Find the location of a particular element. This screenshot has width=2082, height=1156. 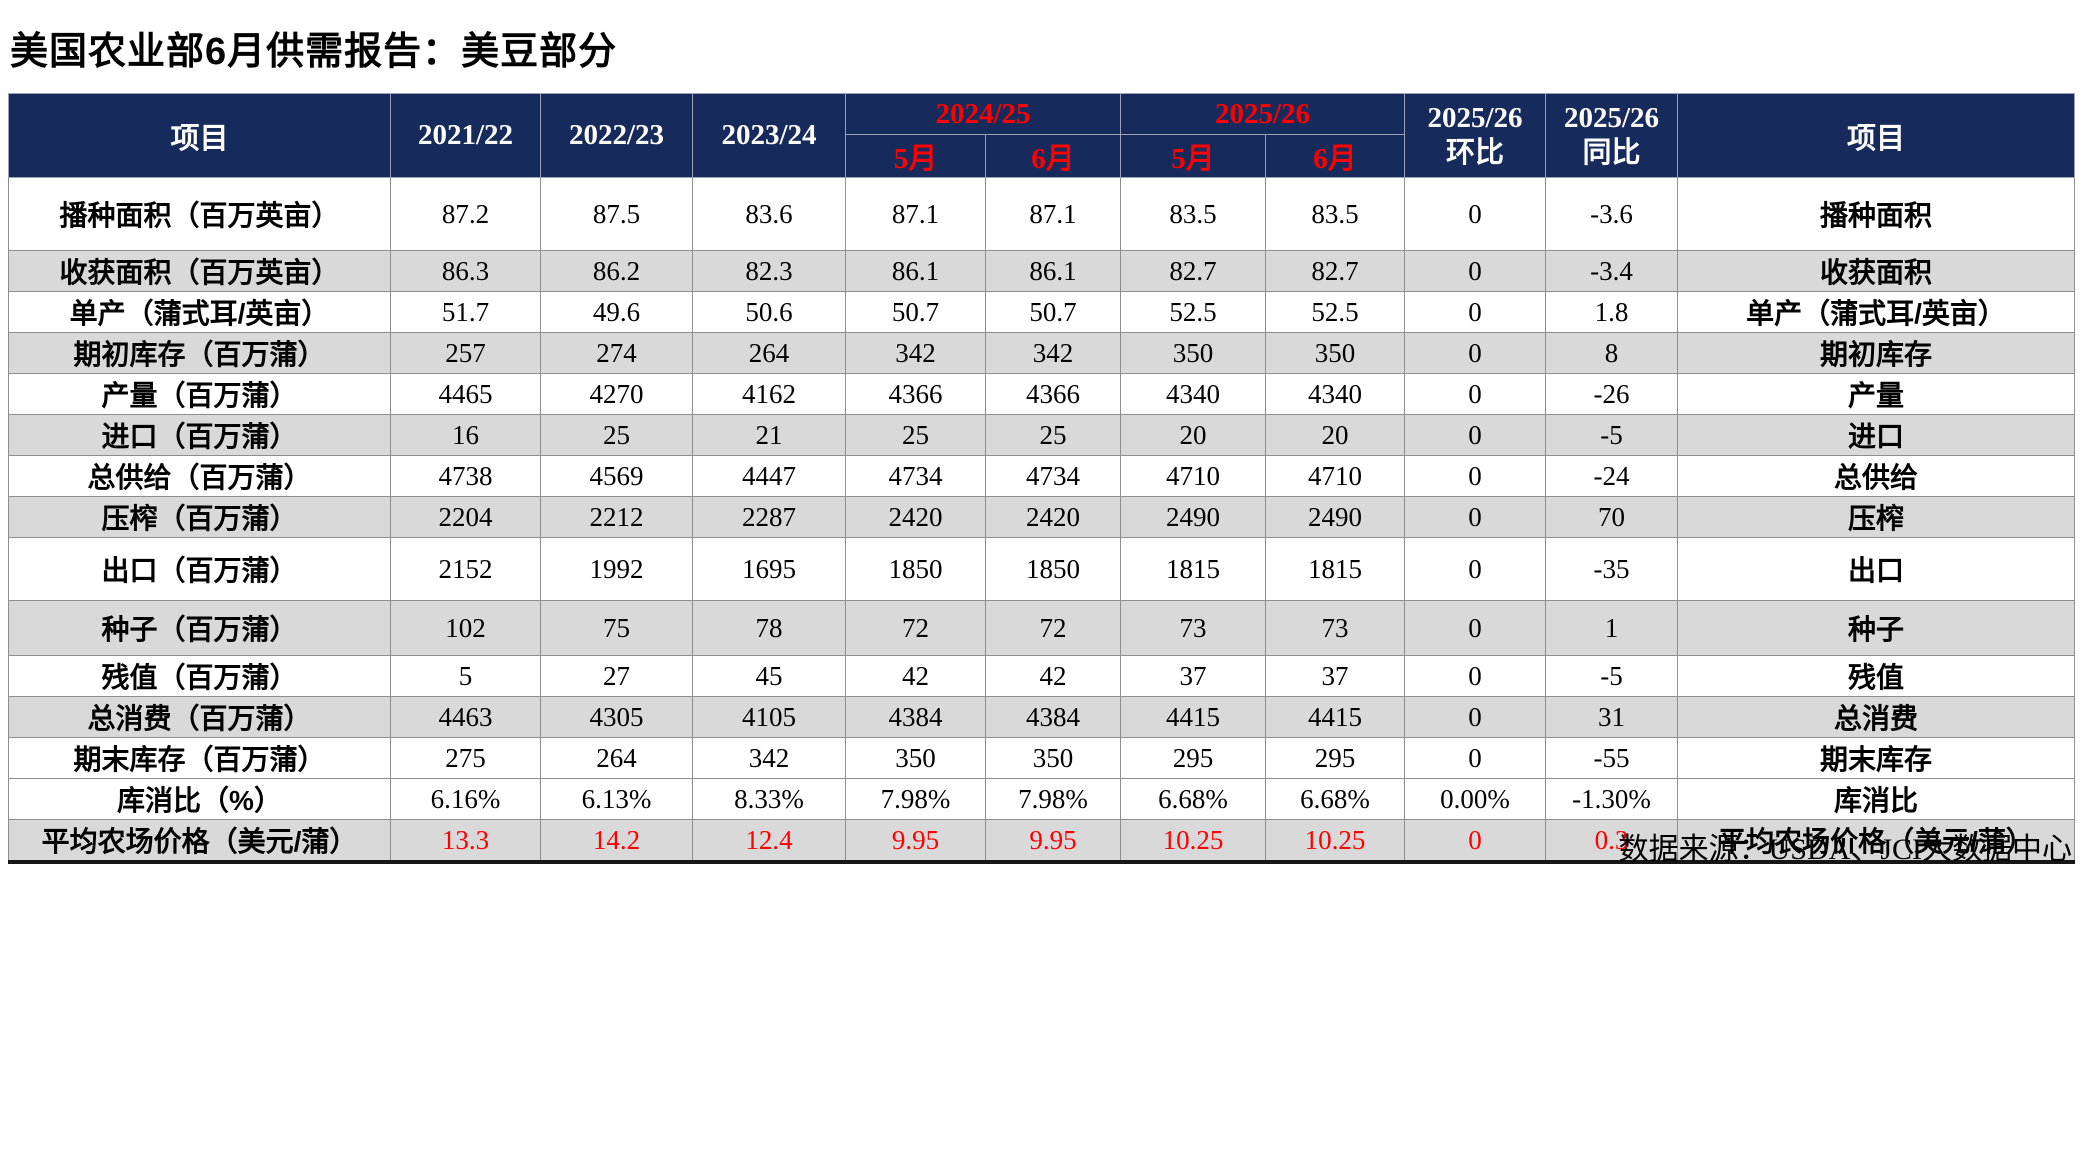

value-cell: 1992 is located at coordinates (616, 569).